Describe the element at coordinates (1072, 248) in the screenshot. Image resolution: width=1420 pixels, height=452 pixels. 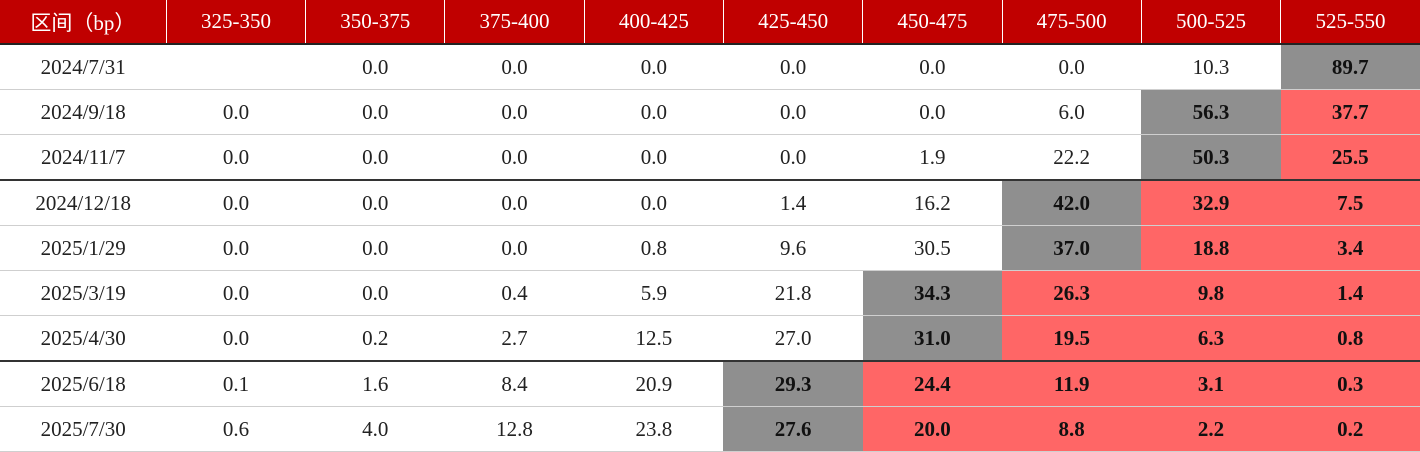
I see `probability-cell: 37.0` at that location.